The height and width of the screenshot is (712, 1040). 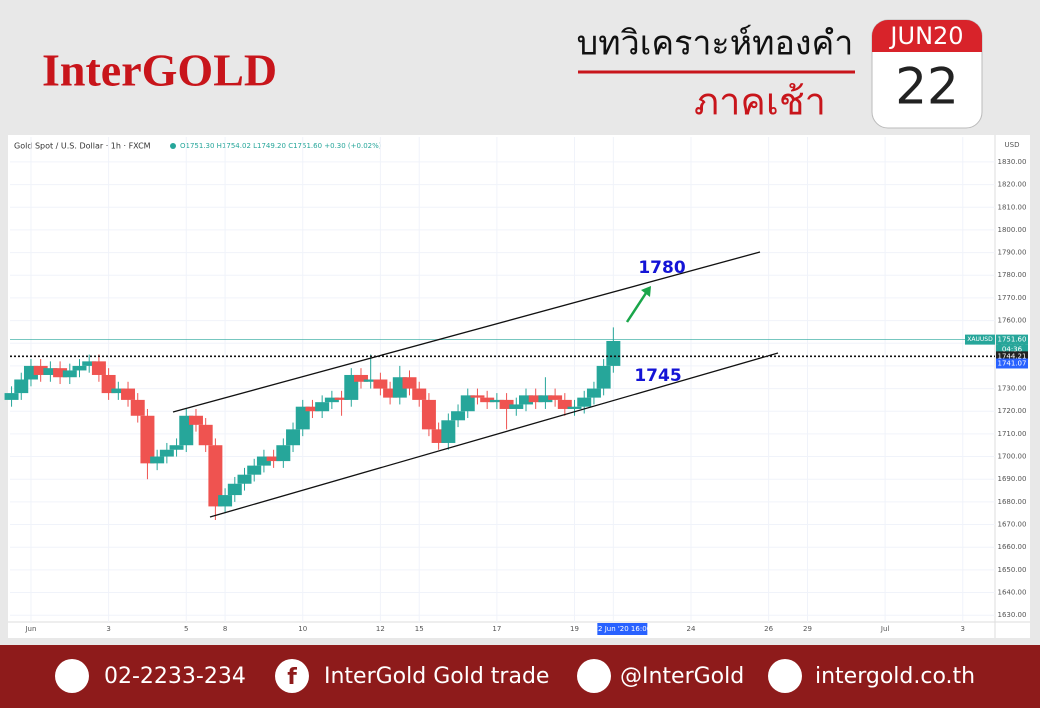 What do you see at coordinates (646, 291) in the screenshot?
I see `arrow-head` at bounding box center [646, 291].